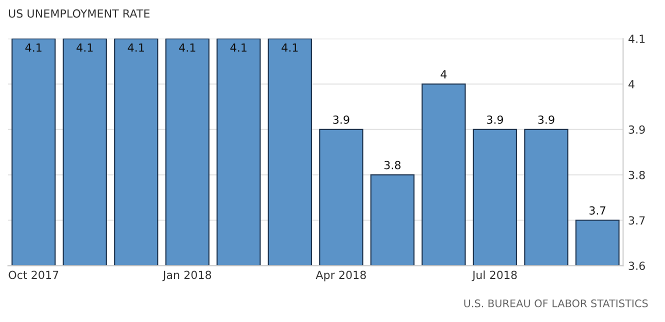  Describe the element at coordinates (636, 129) in the screenshot. I see `y-tick-label: 3.9` at that location.